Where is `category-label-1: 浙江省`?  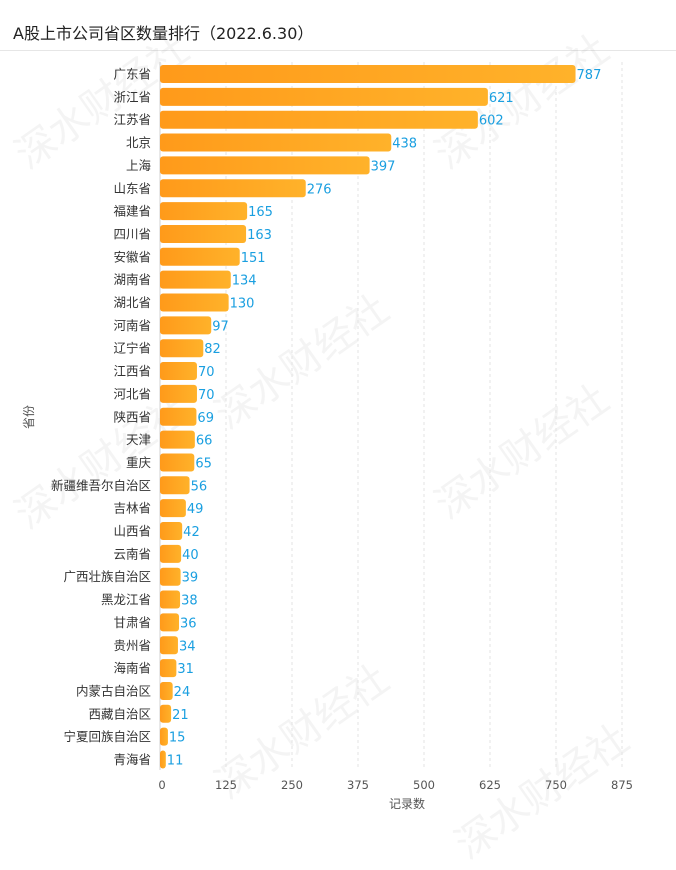
category-label-1: 浙江省 is located at coordinates (132, 96).